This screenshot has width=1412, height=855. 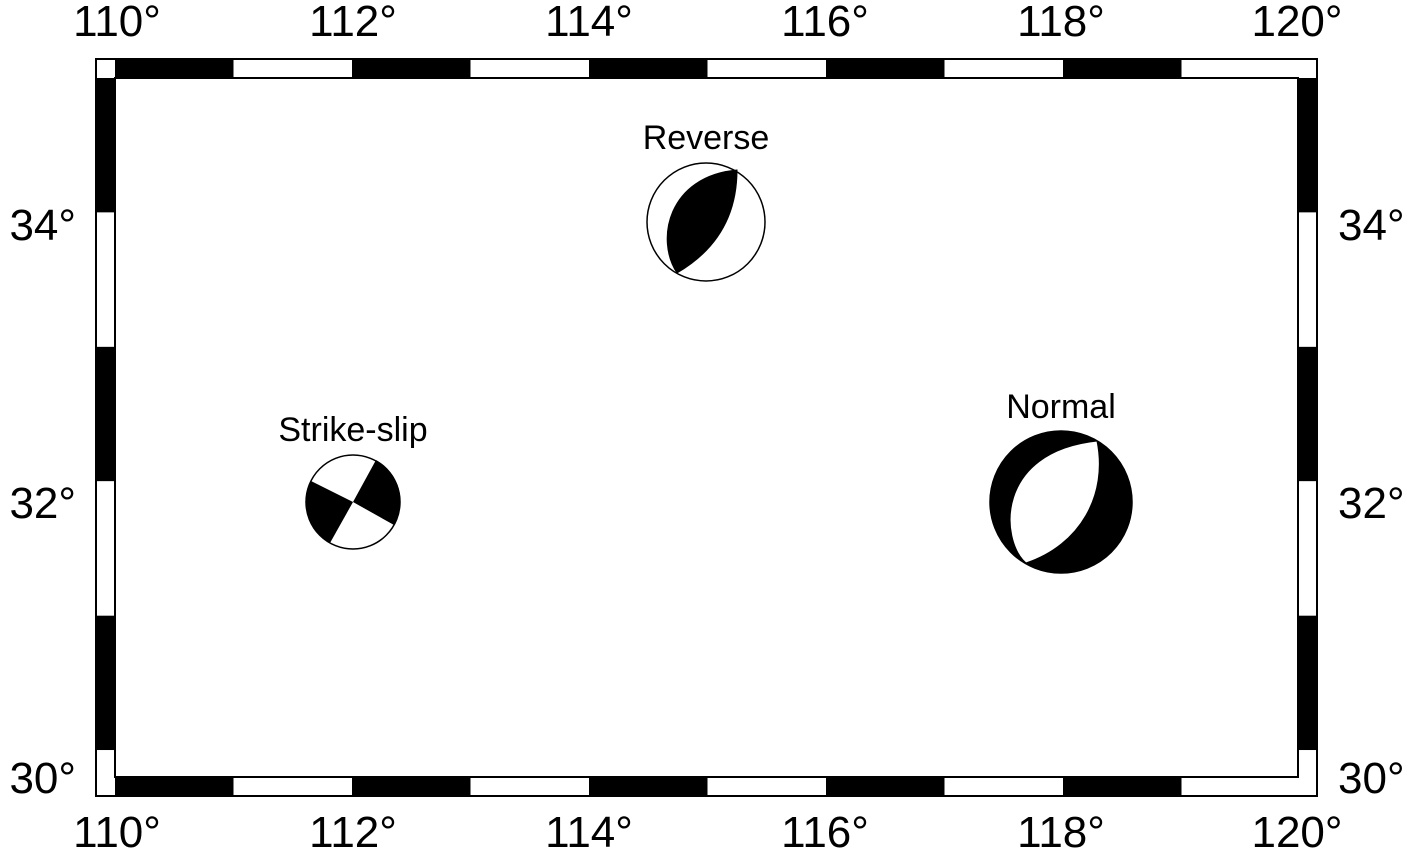 I want to click on lat-label-right-32: 32°, so click(x=1371, y=503).